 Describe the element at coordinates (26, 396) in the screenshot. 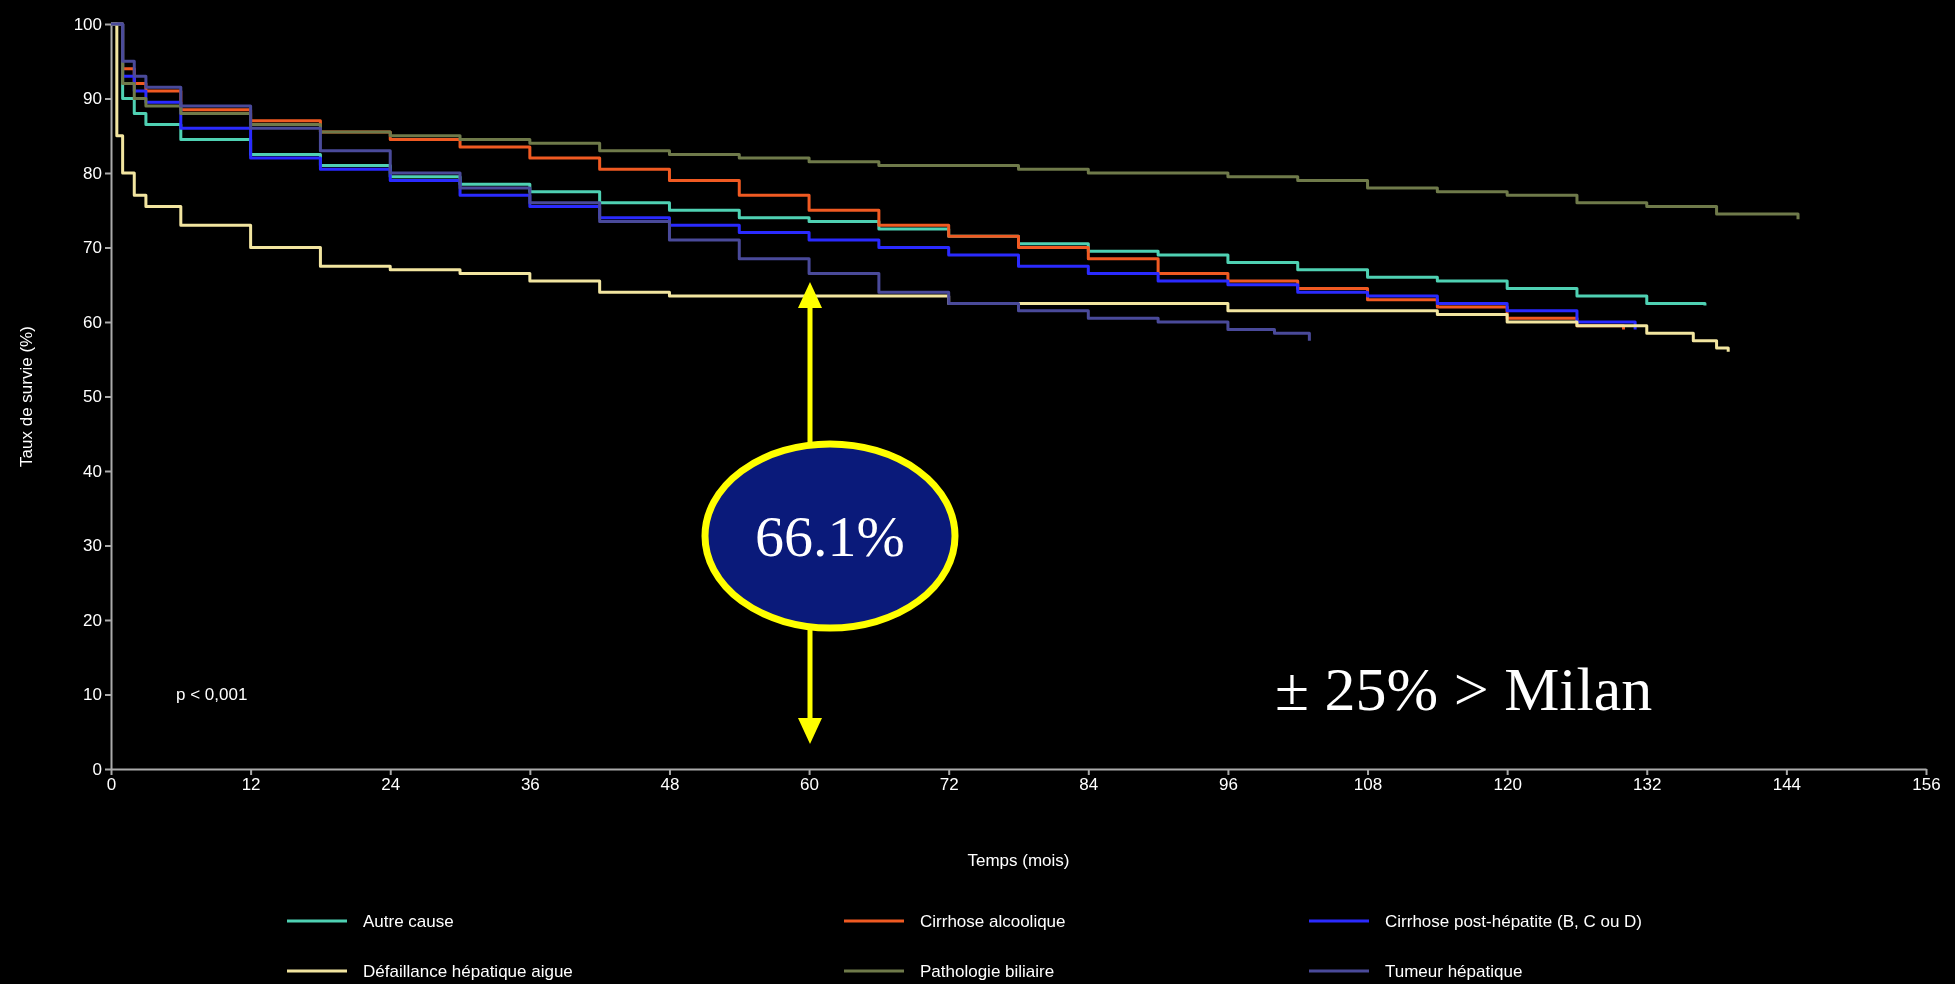

I see `y-axis-title: Taux de survie (%)` at that location.